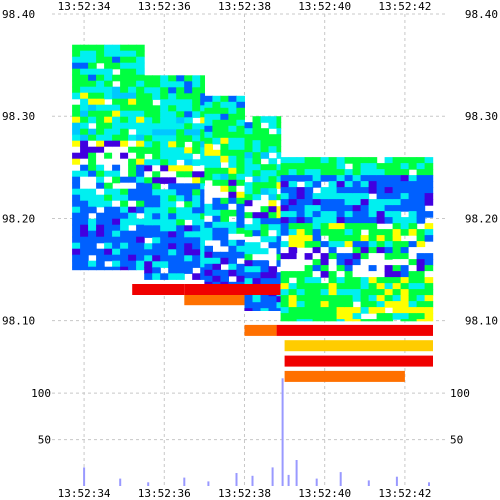 The height and width of the screenshot is (500, 500). I want to click on volume-bar, so click(272, 476).